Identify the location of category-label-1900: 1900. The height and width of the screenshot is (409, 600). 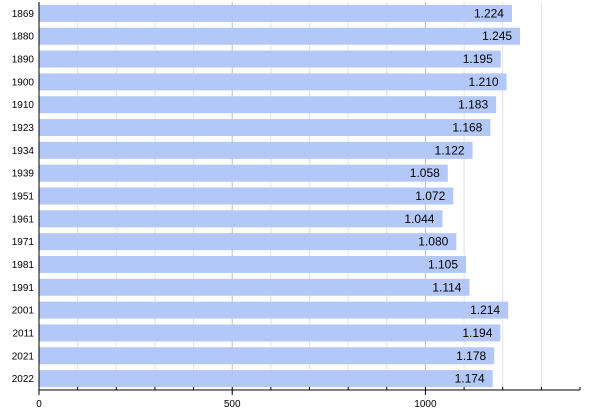
(23, 82).